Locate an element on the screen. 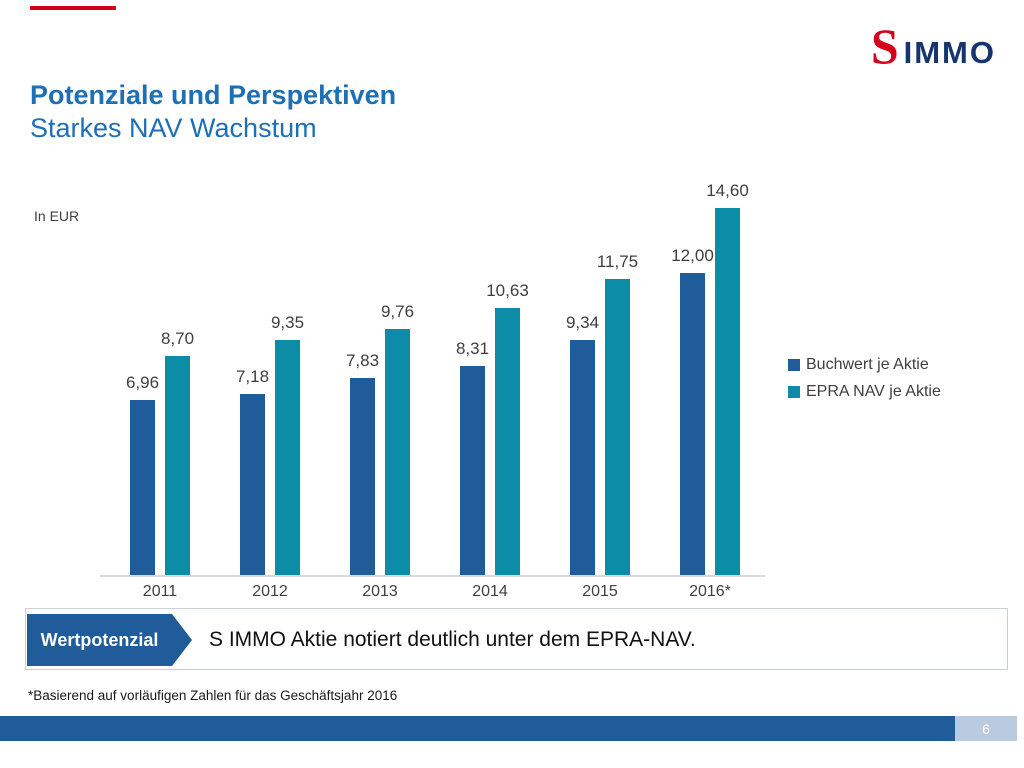 This screenshot has height=768, width=1024. legend-label-buchwert: Buchwert je Aktie is located at coordinates (867, 364).